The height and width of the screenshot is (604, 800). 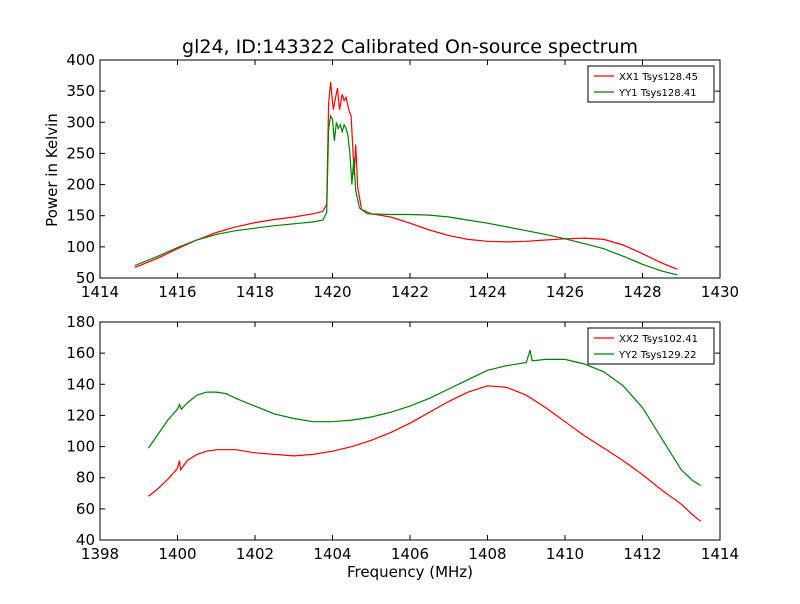 What do you see at coordinates (177, 554) in the screenshot?
I see `x-tick-label: 1400` at bounding box center [177, 554].